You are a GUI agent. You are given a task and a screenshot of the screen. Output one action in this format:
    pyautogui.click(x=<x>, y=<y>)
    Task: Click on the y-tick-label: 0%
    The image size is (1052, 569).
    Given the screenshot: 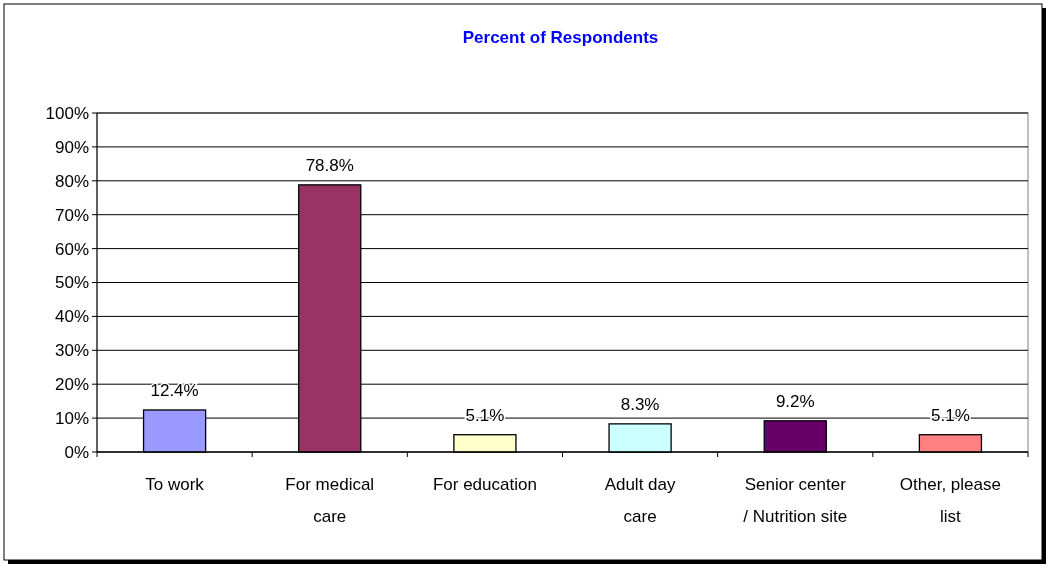 What is the action you would take?
    pyautogui.click(x=76, y=452)
    